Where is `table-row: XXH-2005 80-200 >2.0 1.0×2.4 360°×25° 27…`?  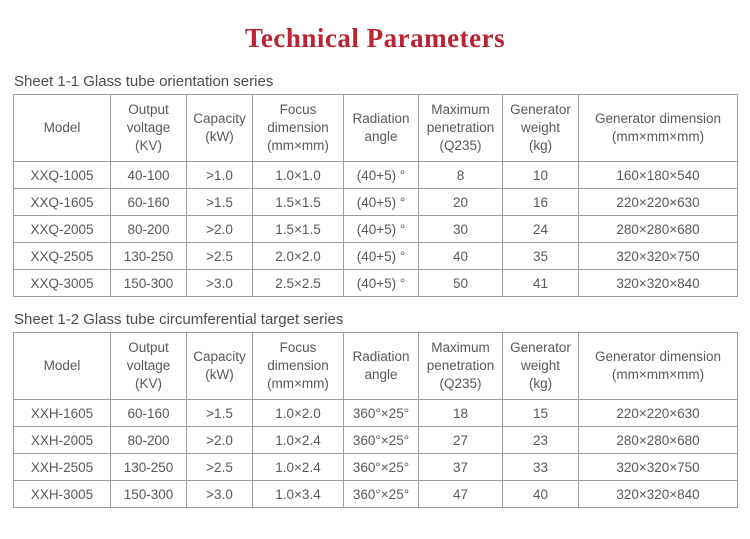 table-row: XXH-2005 80-200 >2.0 1.0×2.4 360°×25° 27… is located at coordinates (375, 440).